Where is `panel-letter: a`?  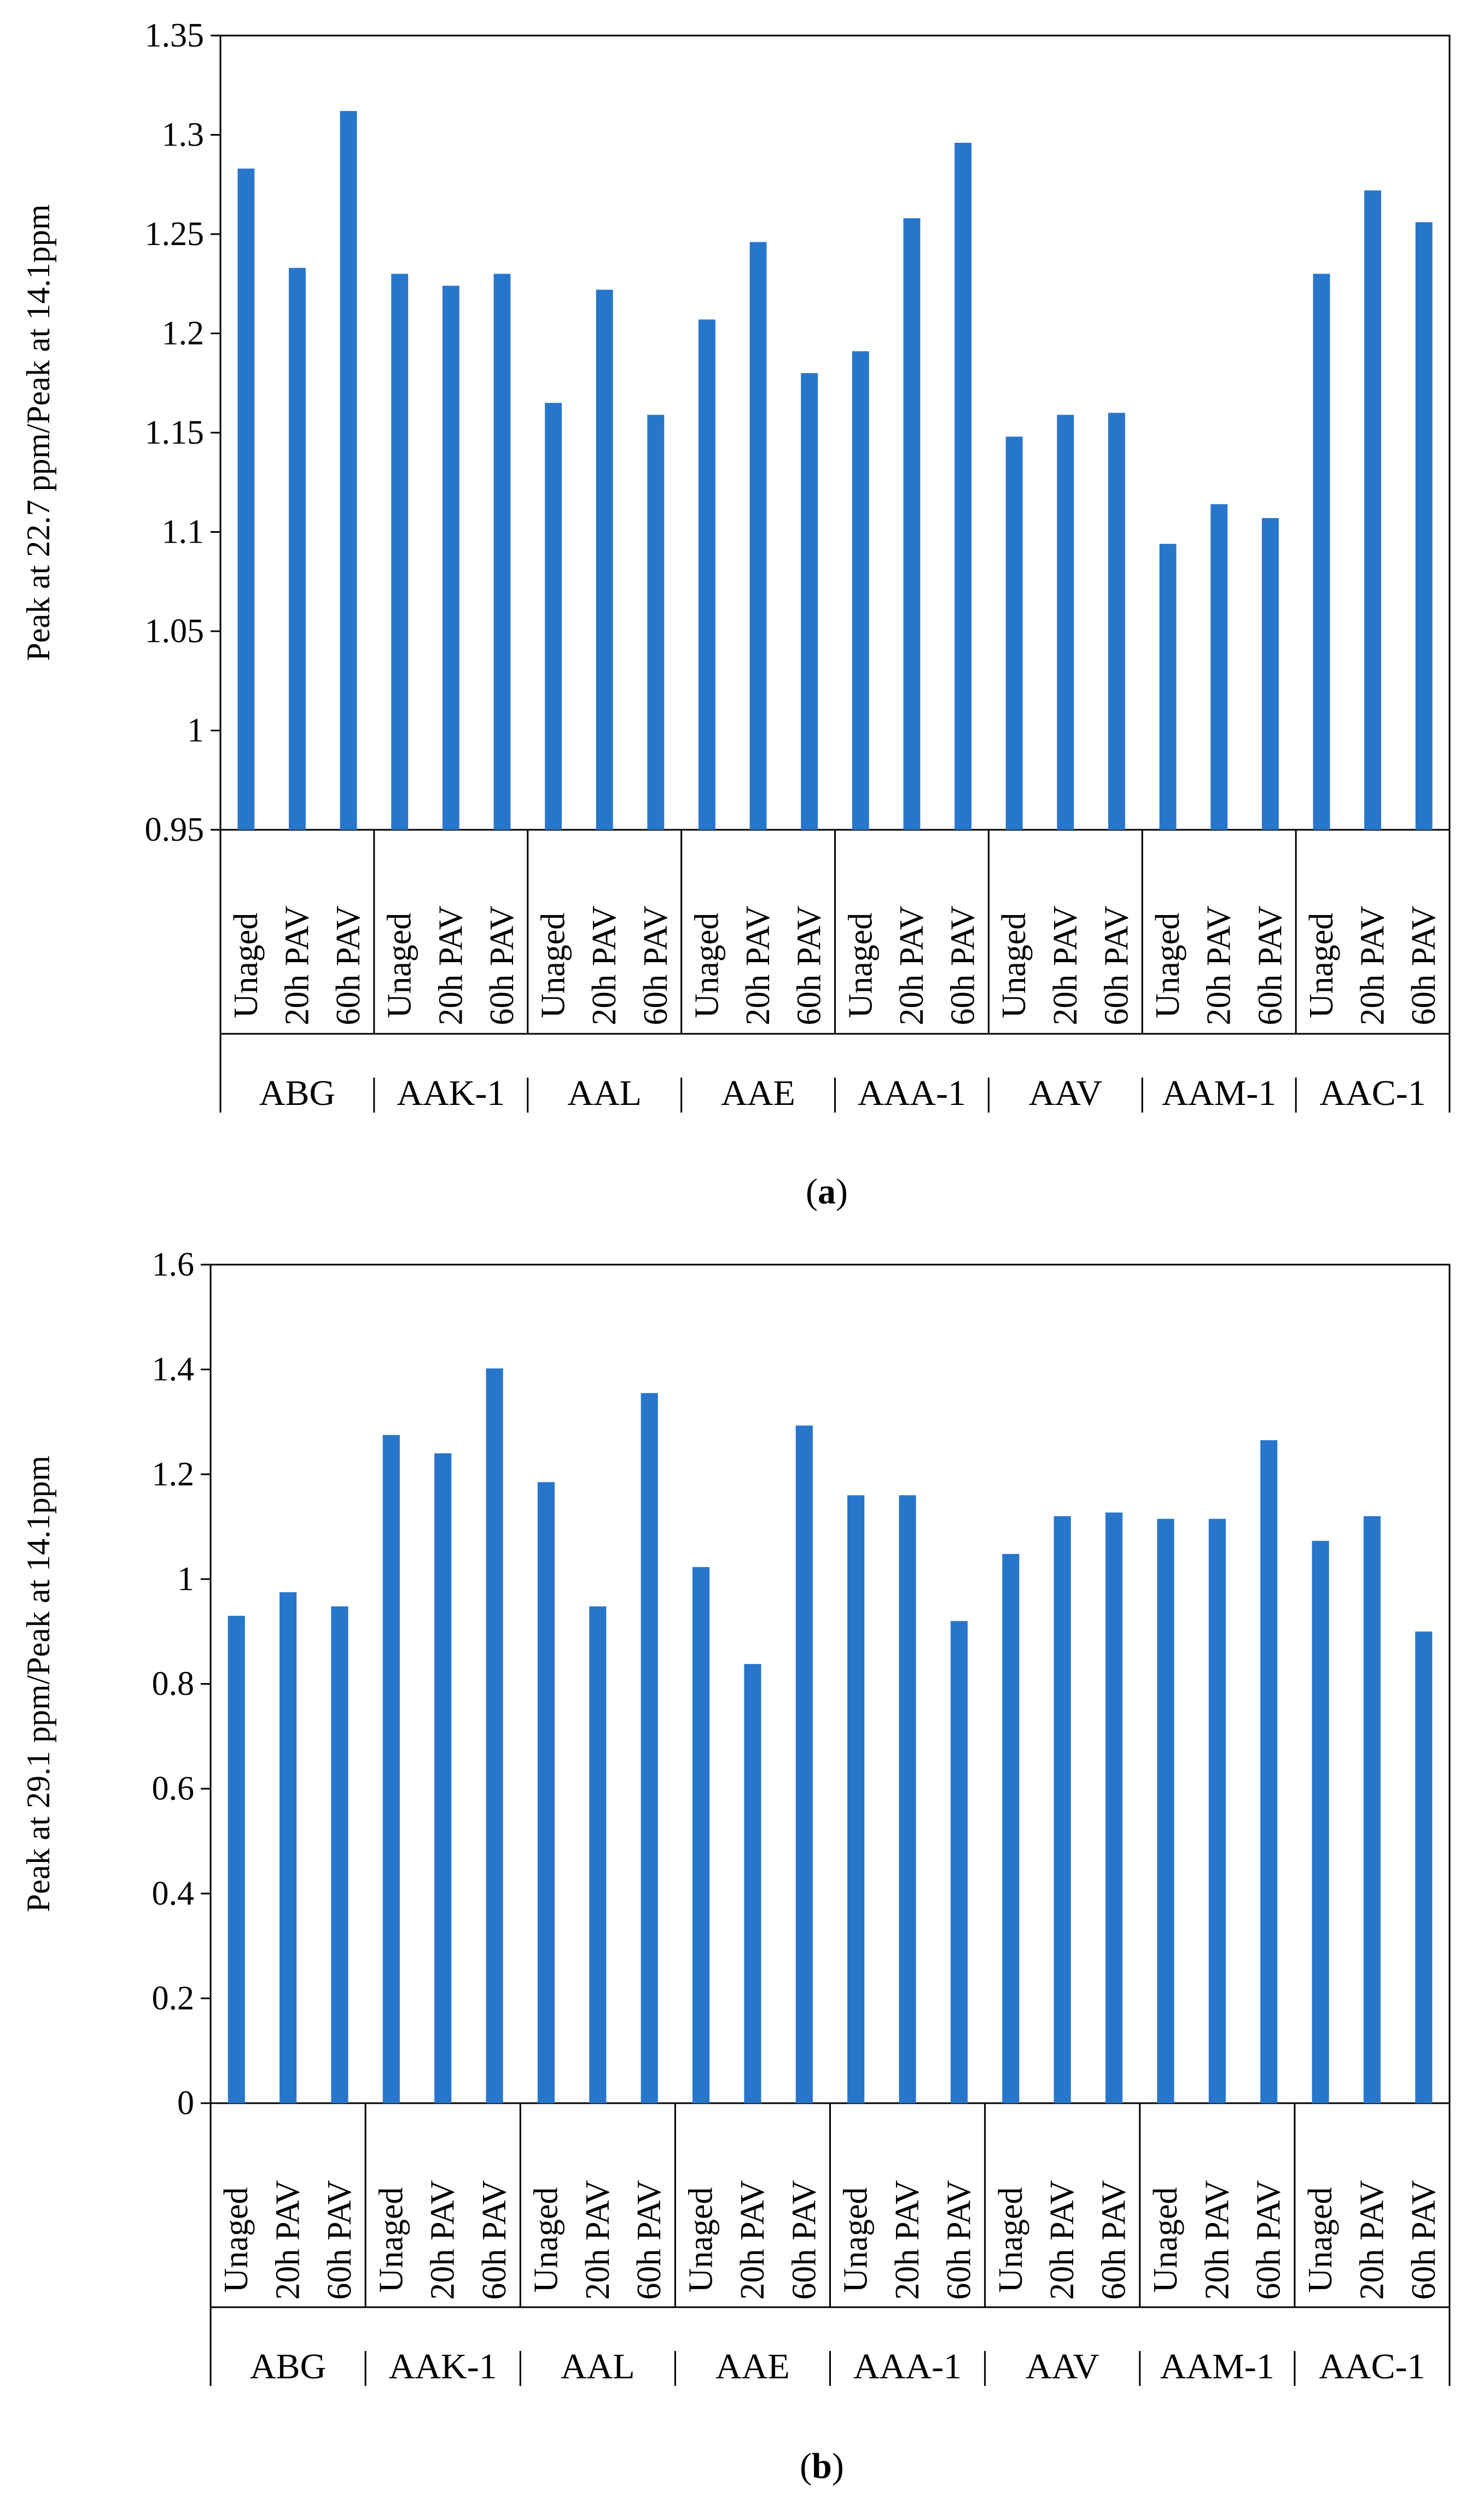
panel-letter: a is located at coordinates (827, 1192).